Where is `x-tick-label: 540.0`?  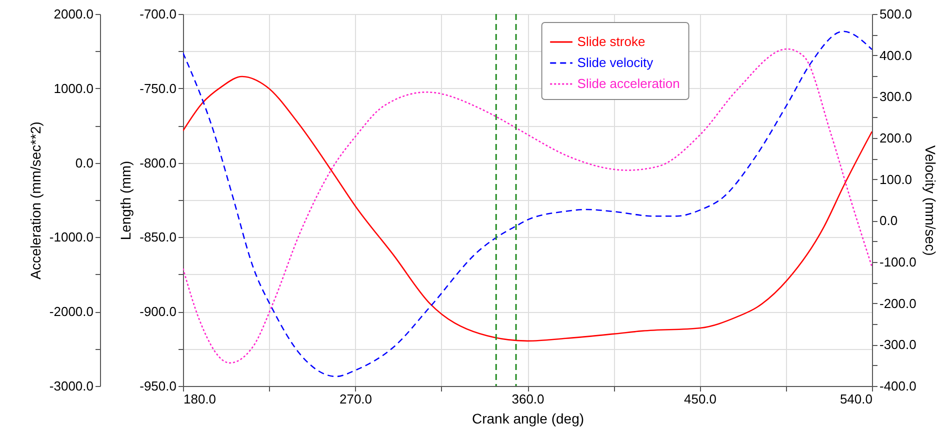
x-tick-label: 540.0 is located at coordinates (856, 399).